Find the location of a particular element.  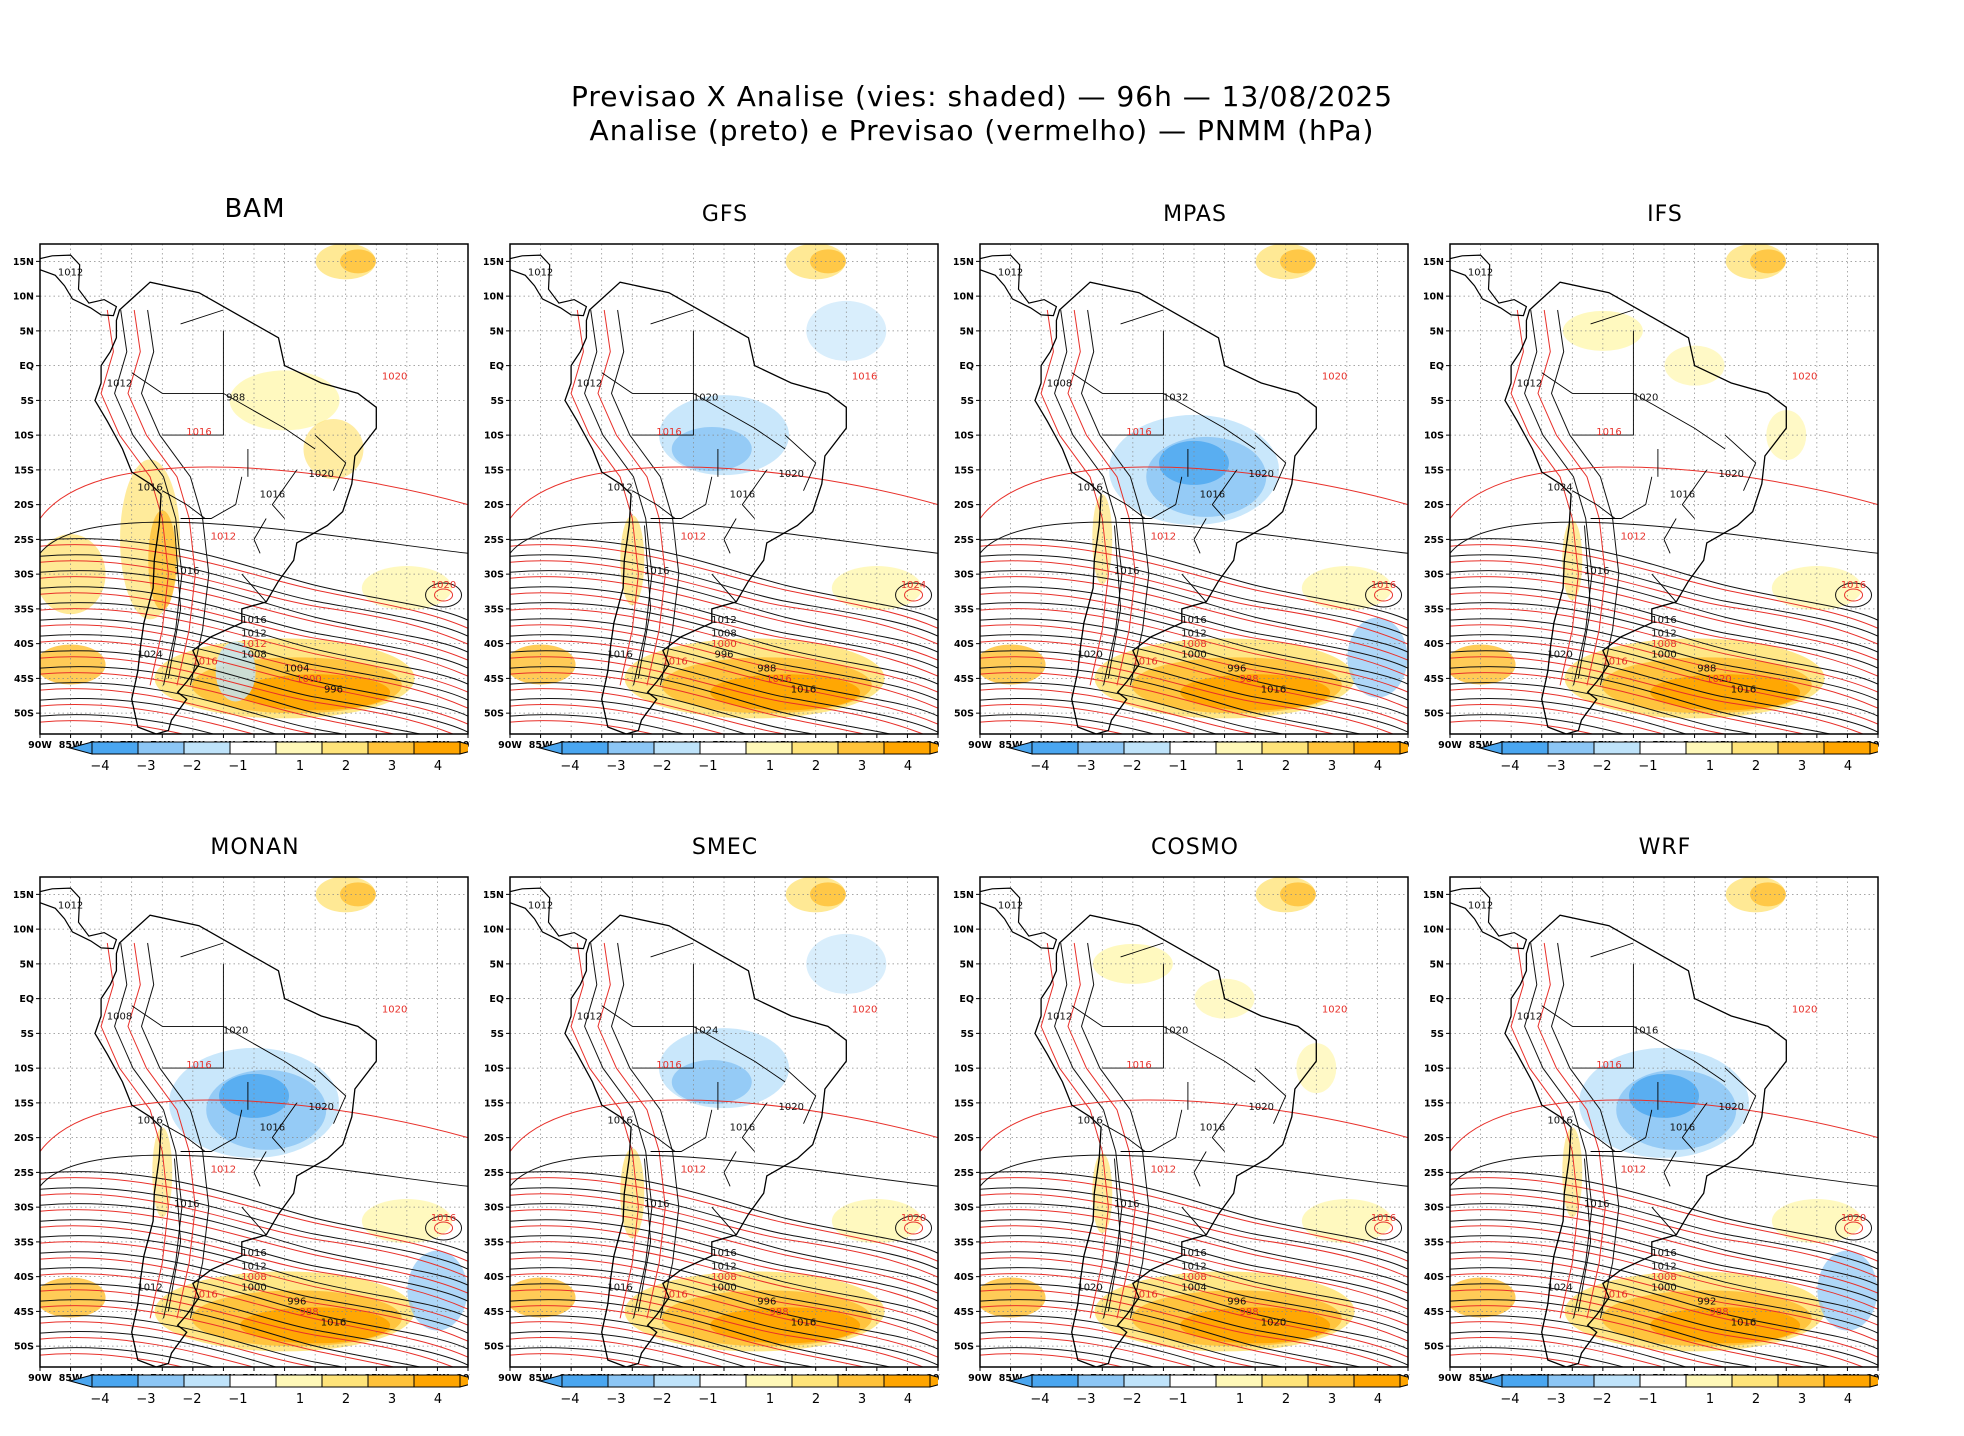

lat-tick-label: 40S is located at coordinates (1434, 1277).